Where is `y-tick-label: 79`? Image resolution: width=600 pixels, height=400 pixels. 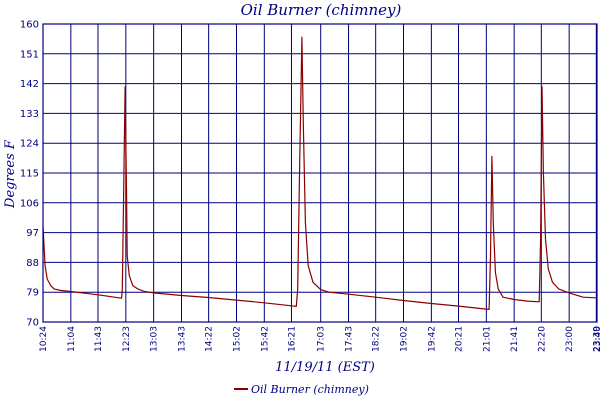 y-tick-label: 79 is located at coordinates (32, 293).